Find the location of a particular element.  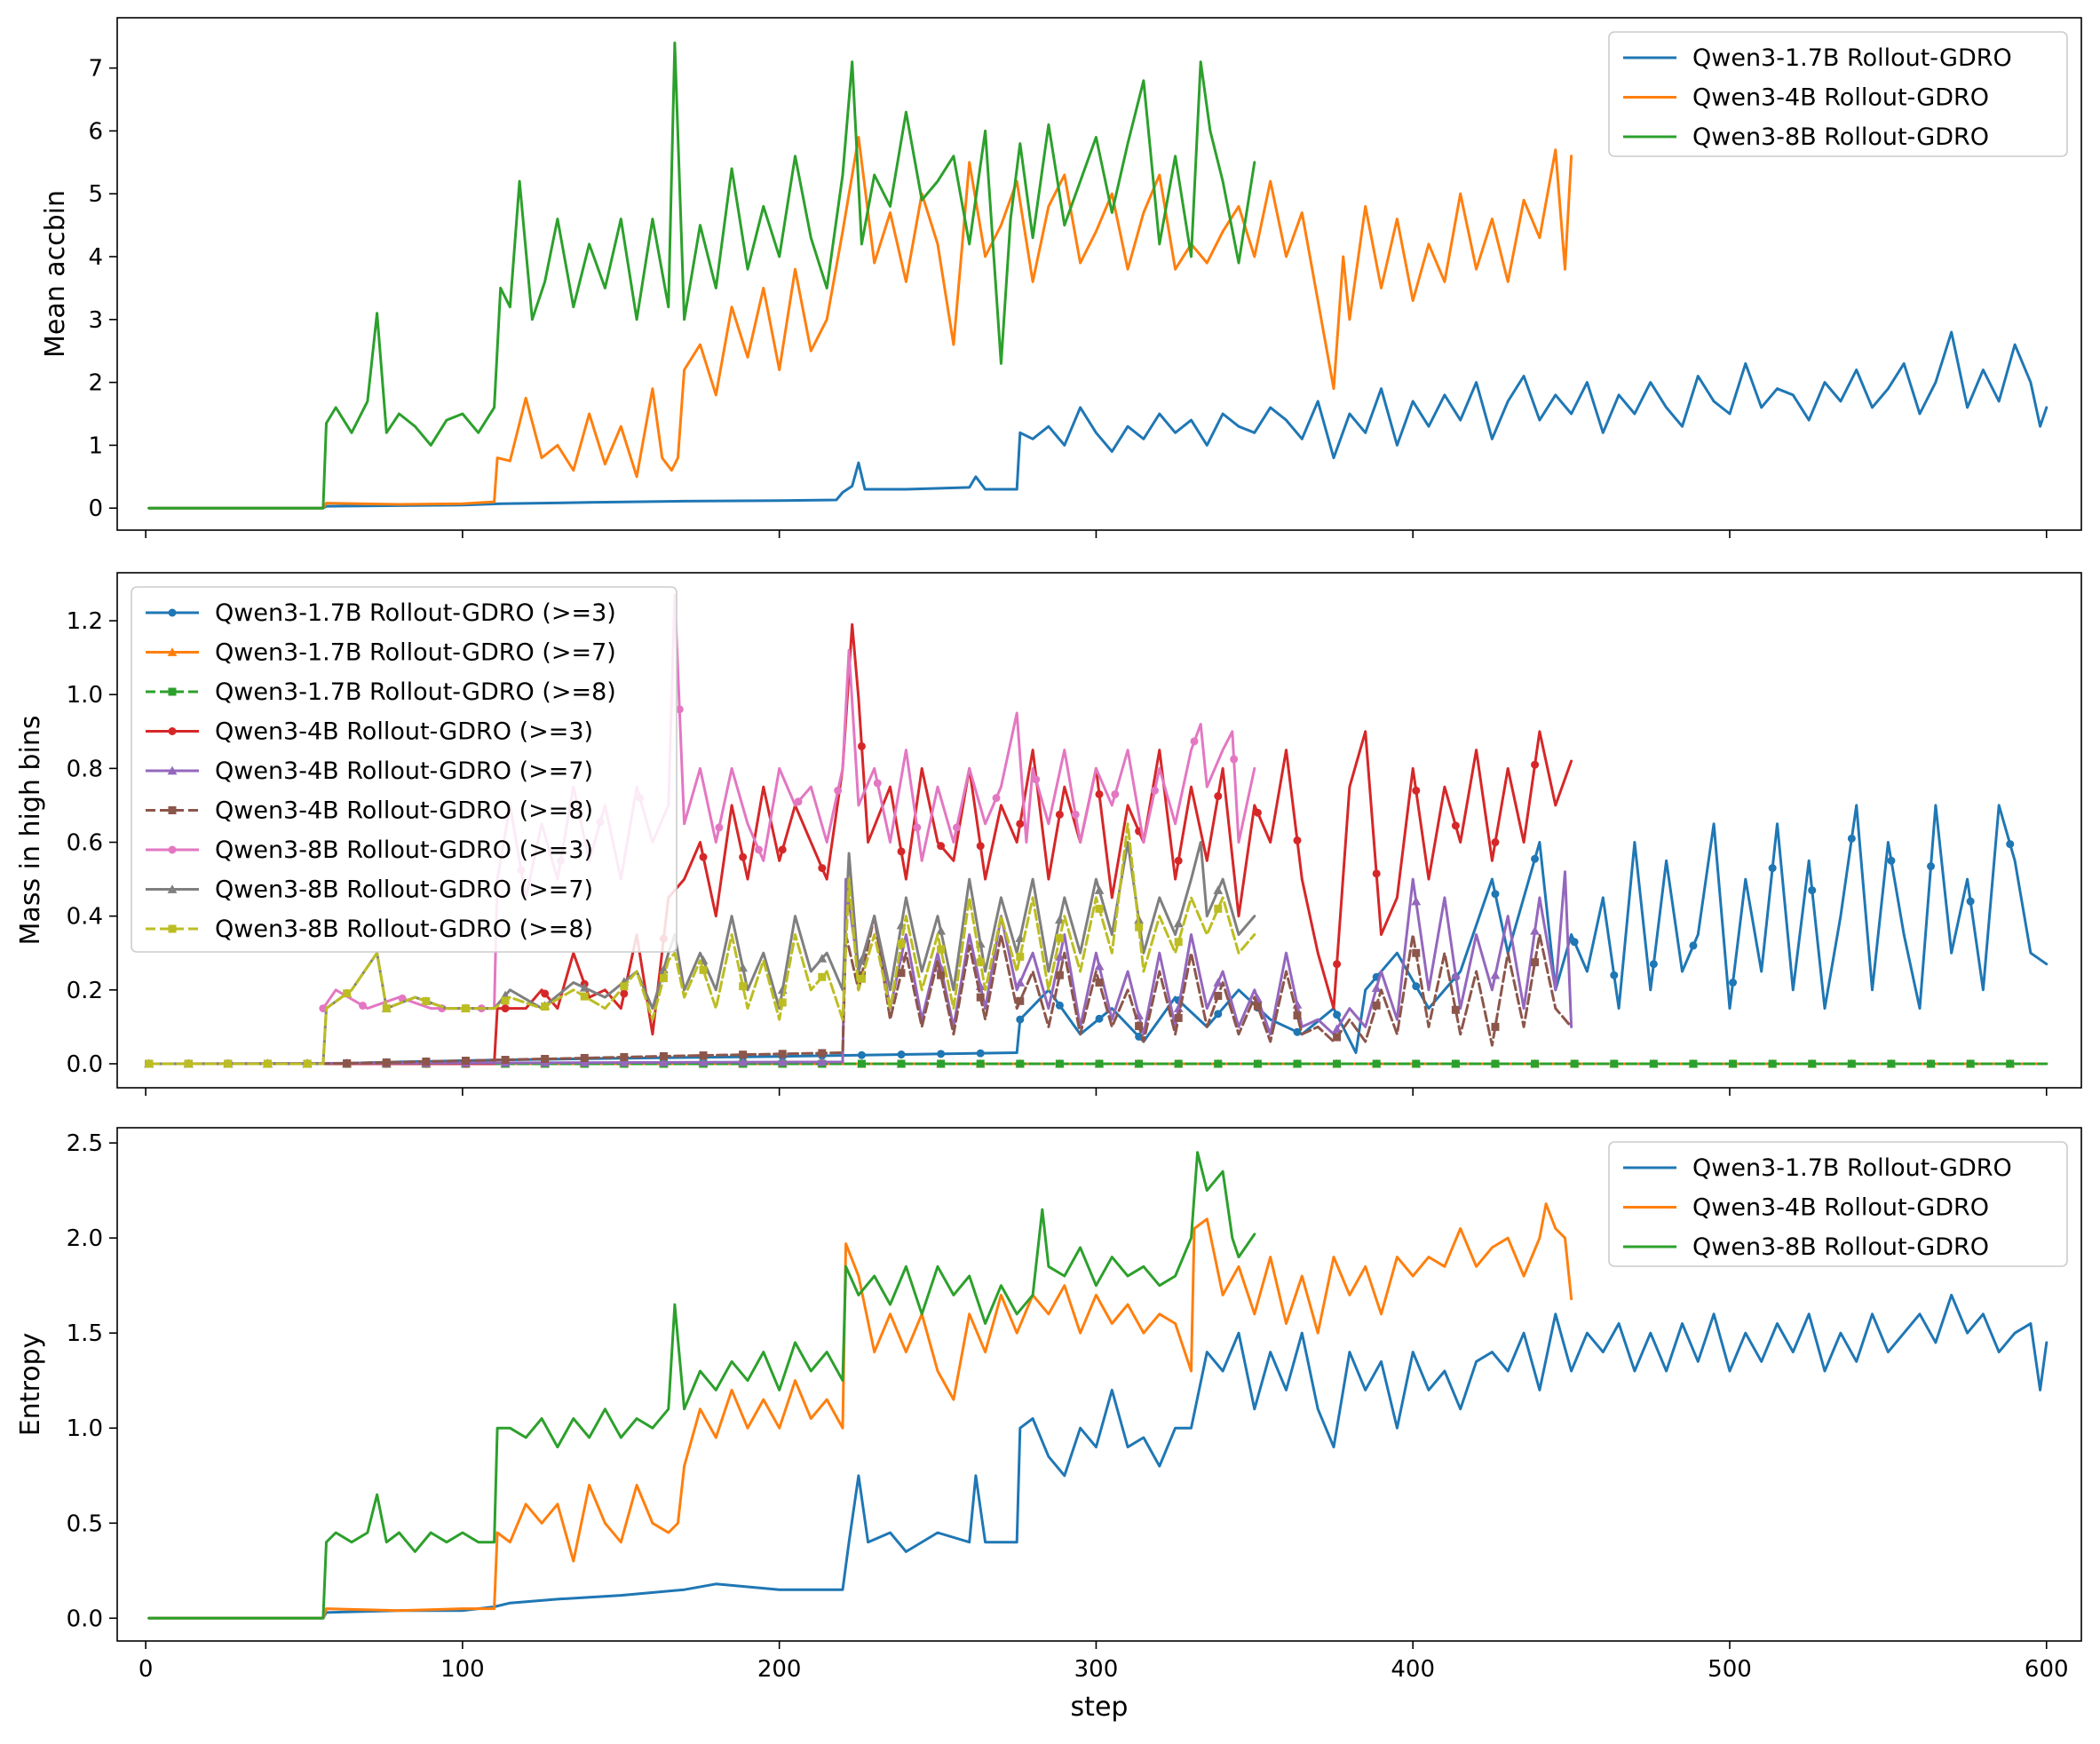

legend-entry: Qwen3-8B Rollout-GDRO is located at coordinates (1840, 1247).